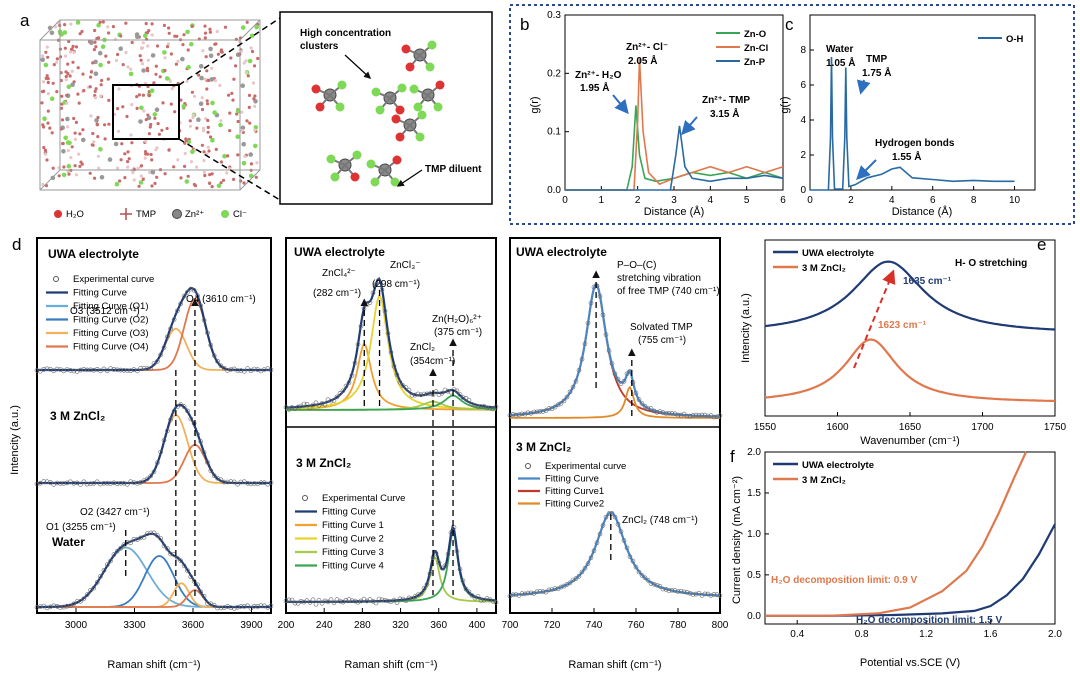  I want to click on e-legend-label: 3 M ZnCl₂, so click(824, 268).